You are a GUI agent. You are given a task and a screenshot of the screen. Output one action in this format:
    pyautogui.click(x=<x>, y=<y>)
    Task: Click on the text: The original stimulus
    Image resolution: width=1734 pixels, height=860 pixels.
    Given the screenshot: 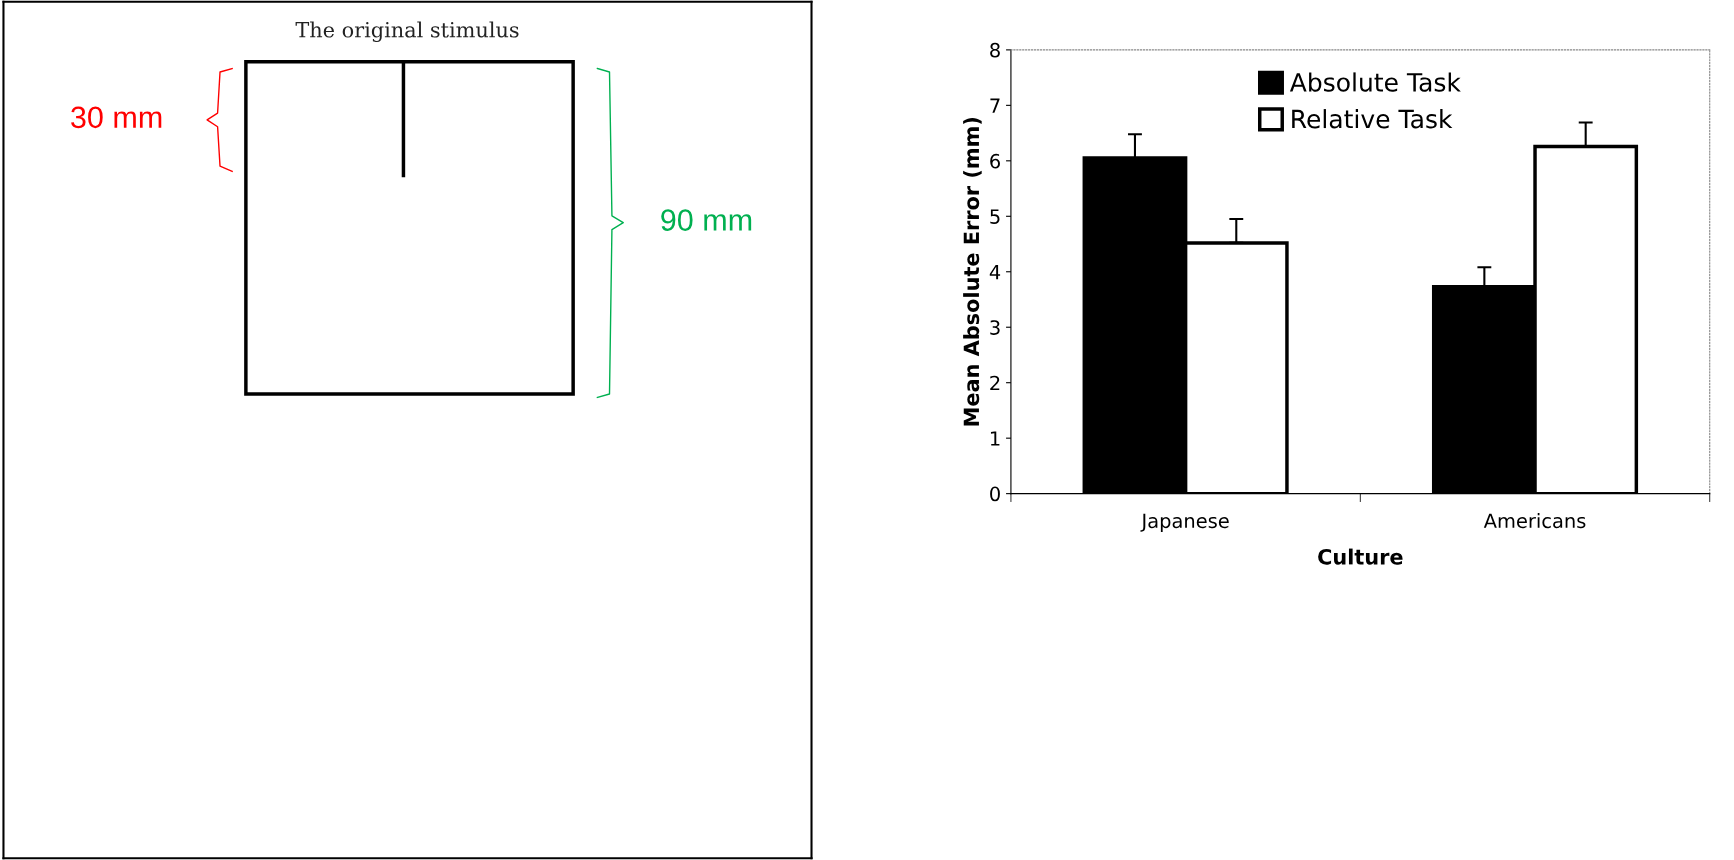 What is the action you would take?
    pyautogui.click(x=407, y=31)
    